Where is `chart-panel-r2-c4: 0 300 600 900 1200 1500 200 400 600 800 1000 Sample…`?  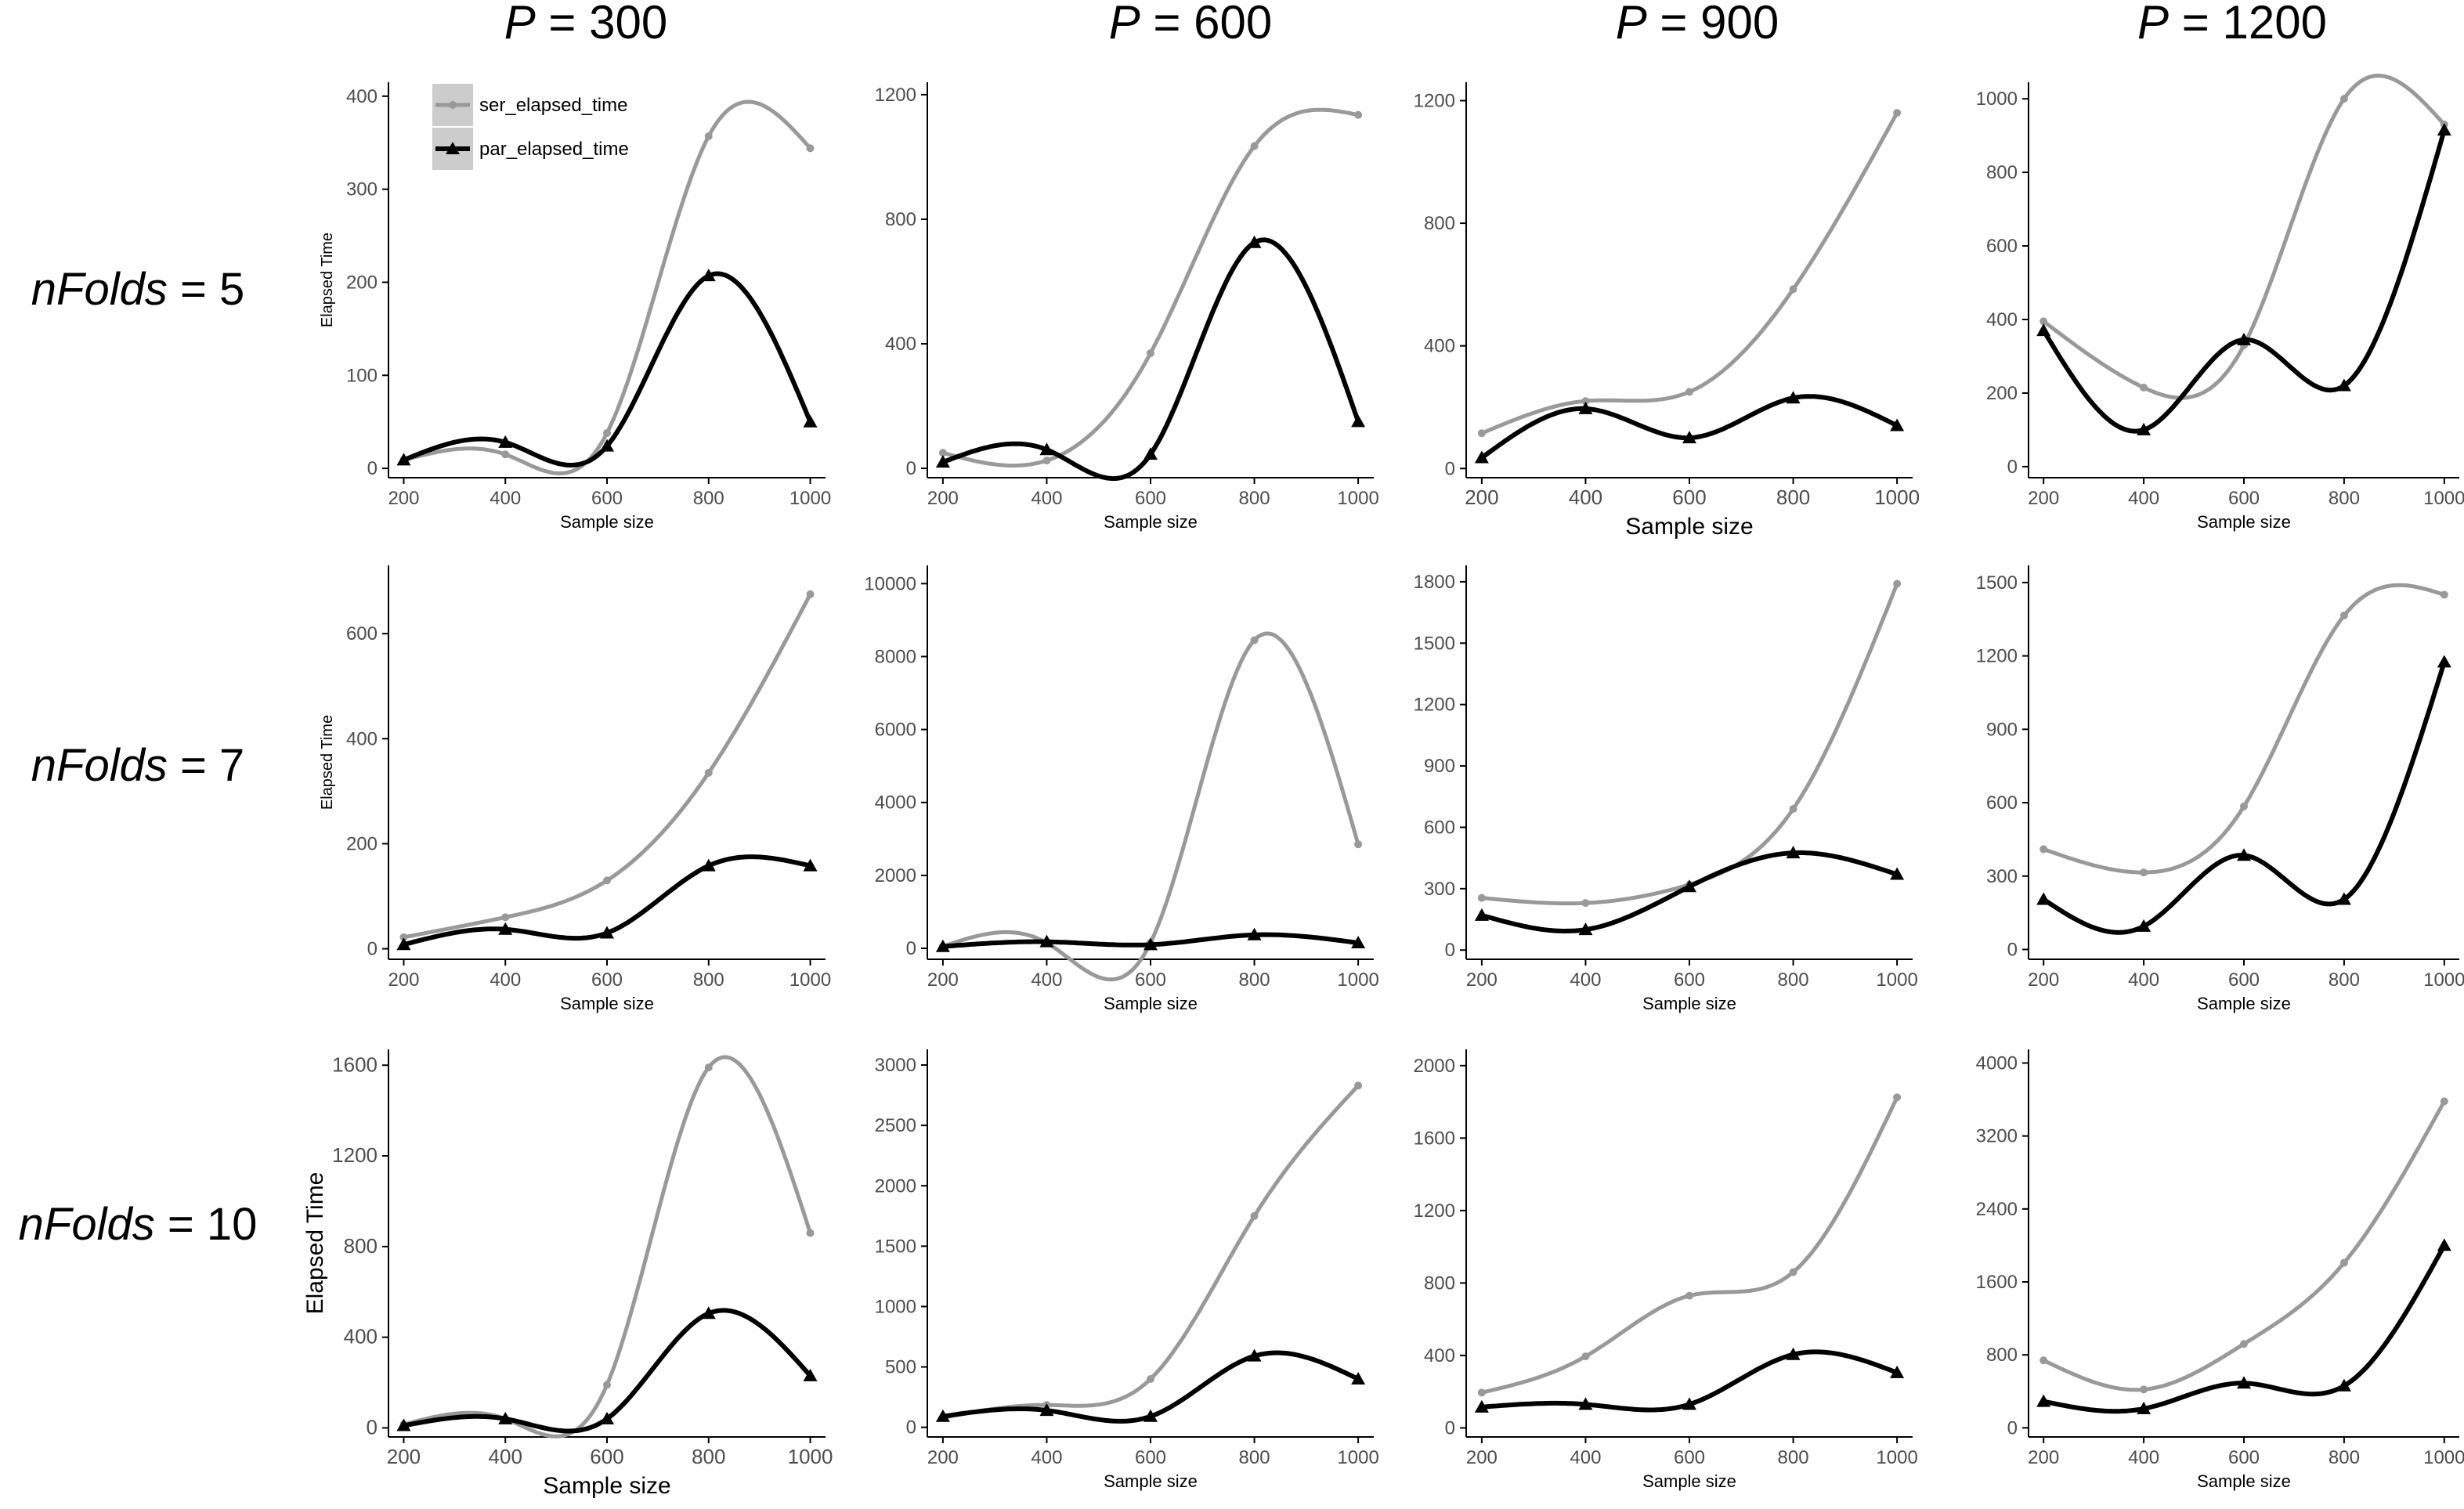
chart-panel-r2-c4: 0 300 600 900 1200 1500 200 400 600 800 1000 Sample… is located at coordinates (2220, 789).